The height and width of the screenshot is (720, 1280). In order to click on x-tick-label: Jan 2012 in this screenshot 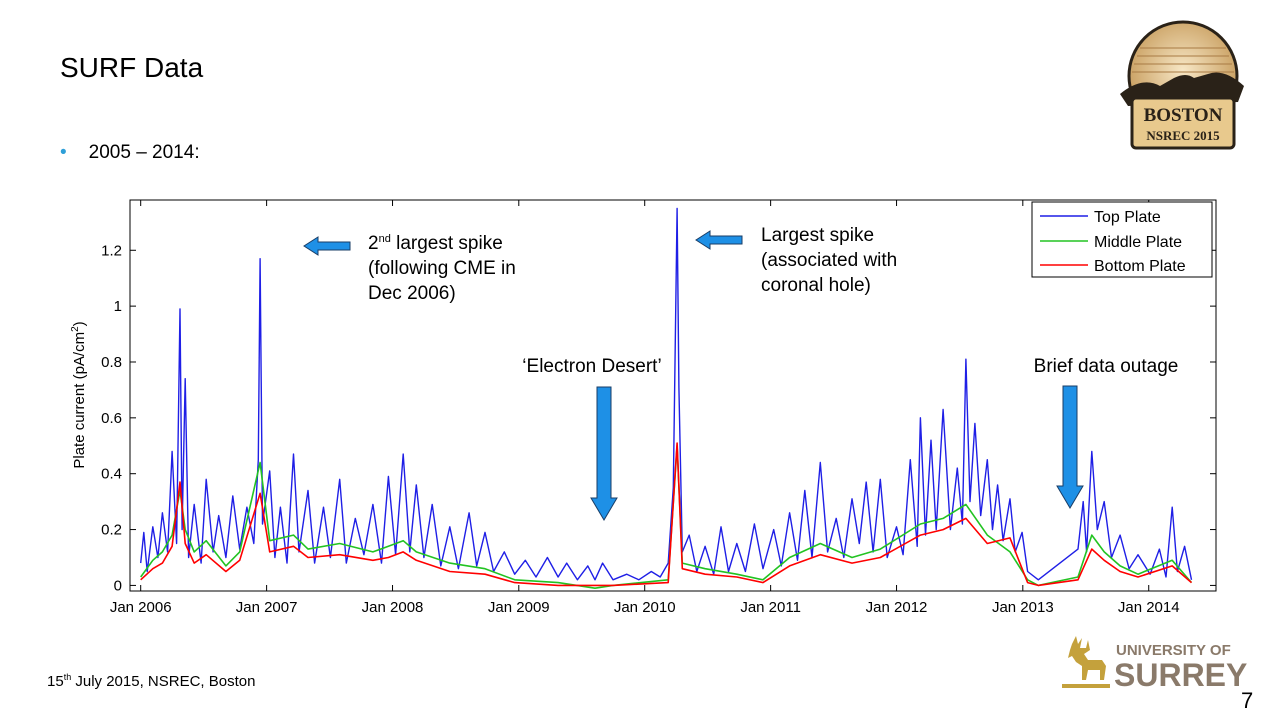, I will do `click(897, 607)`.